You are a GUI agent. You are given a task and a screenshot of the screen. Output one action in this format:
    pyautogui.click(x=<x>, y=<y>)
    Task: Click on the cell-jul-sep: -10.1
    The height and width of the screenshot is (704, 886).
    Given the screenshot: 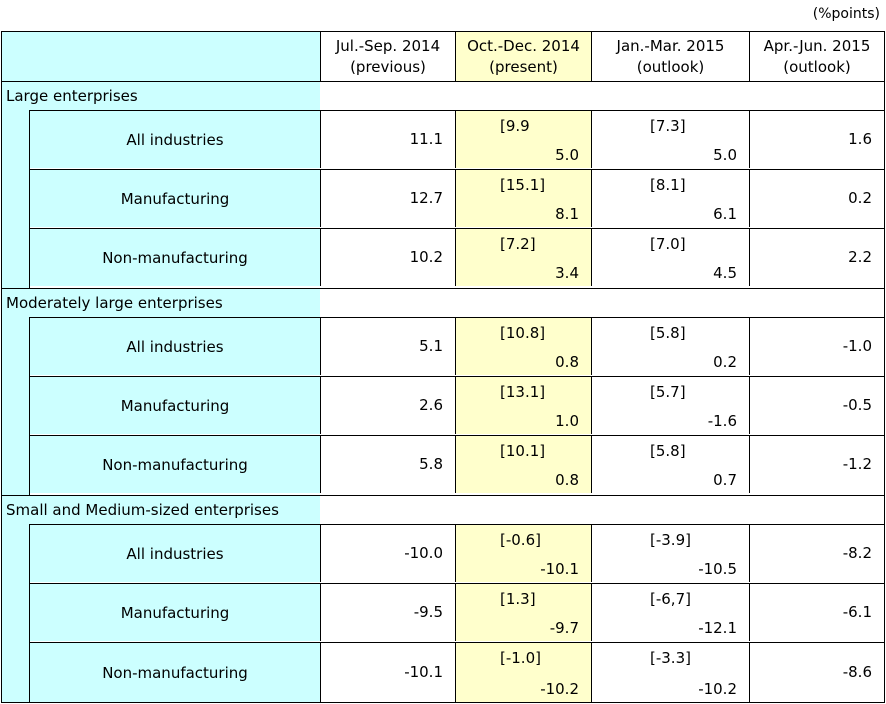 What is the action you would take?
    pyautogui.click(x=387, y=672)
    